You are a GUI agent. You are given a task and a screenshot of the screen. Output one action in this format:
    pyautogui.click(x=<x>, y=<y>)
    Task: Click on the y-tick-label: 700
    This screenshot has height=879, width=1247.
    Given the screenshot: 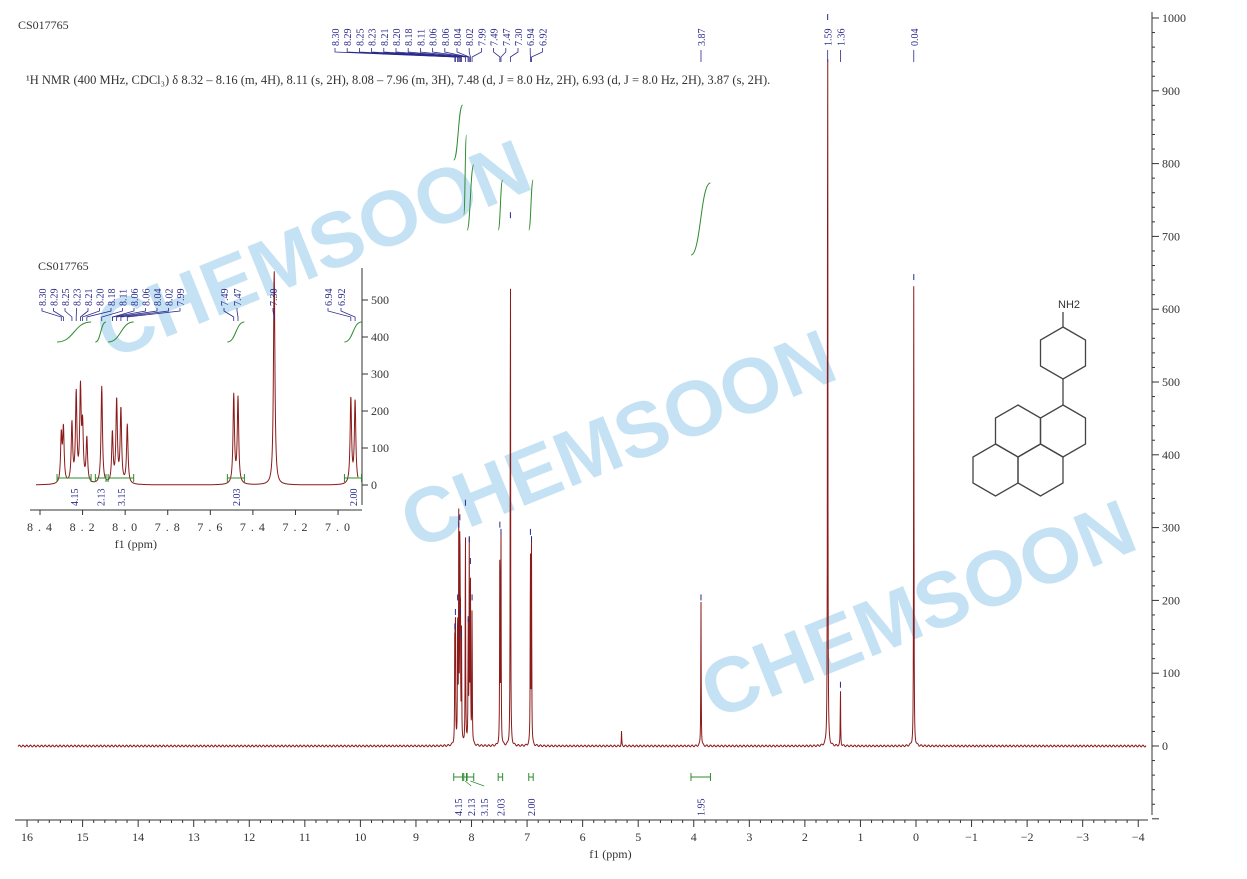 What is the action you would take?
    pyautogui.click(x=1171, y=236)
    